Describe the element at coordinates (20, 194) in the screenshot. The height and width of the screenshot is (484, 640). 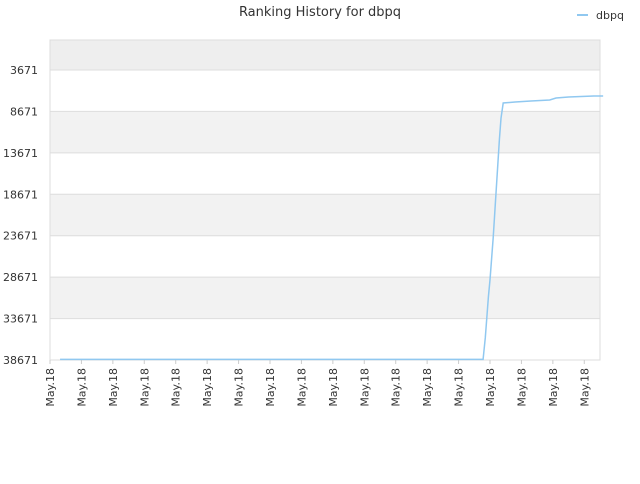
I see `y-tick-label: 18671` at that location.